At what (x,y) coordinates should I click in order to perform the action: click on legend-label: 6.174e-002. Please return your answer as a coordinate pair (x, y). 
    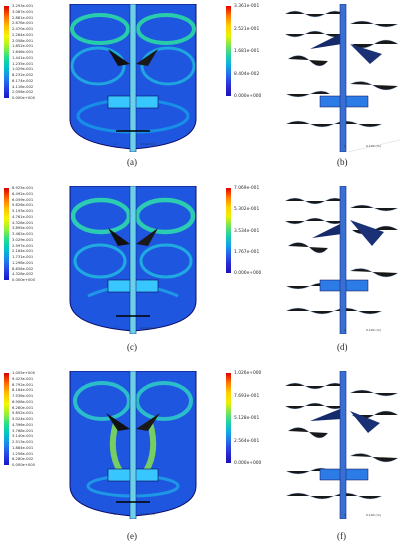
    Looking at the image, I should click on (23, 80).